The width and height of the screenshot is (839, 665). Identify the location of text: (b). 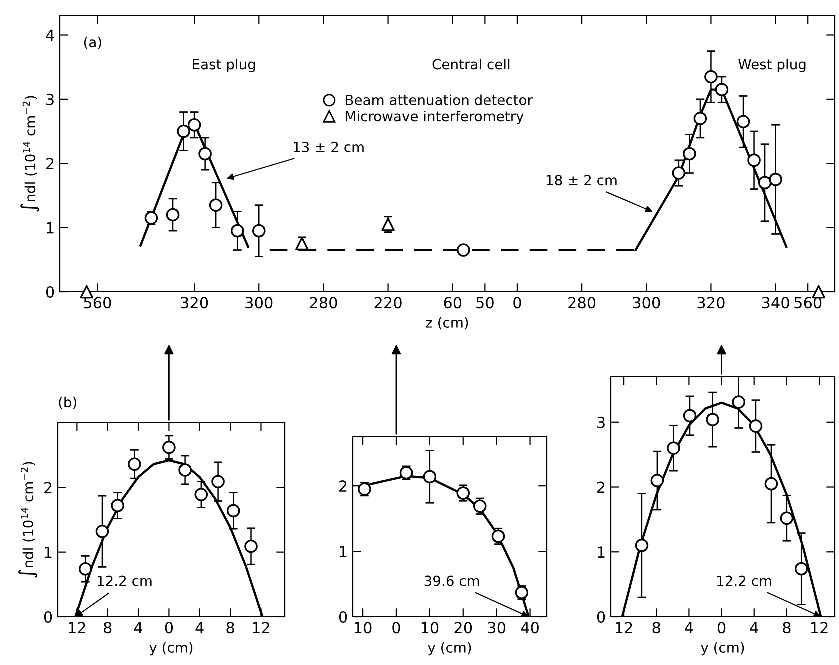
(67, 403).